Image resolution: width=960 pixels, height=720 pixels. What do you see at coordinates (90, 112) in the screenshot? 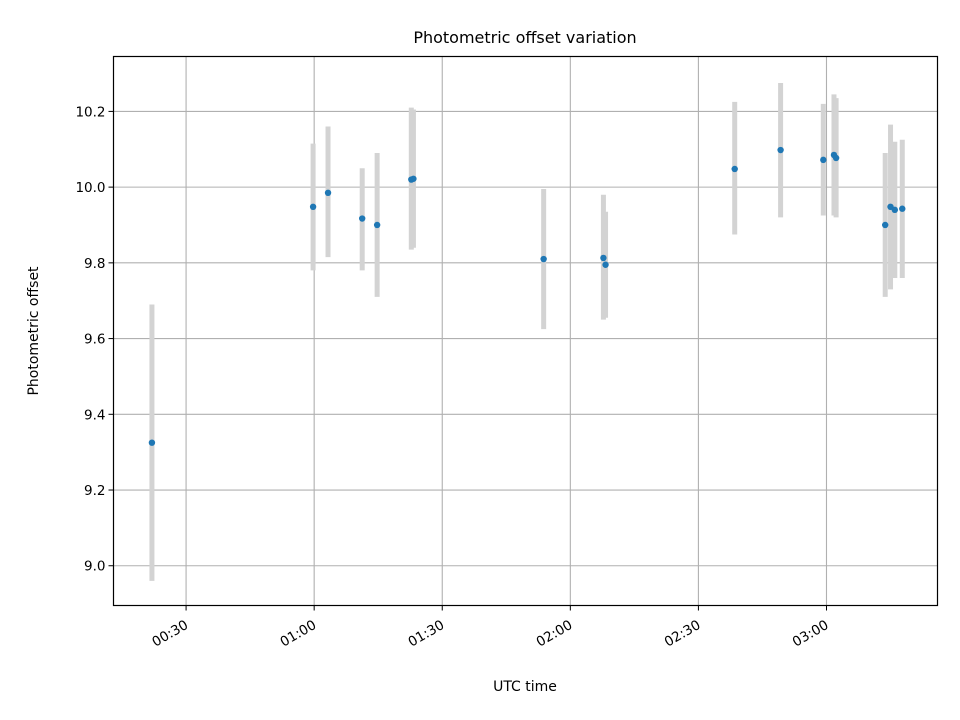
I see `y-tick-label: 10.2` at bounding box center [90, 112].